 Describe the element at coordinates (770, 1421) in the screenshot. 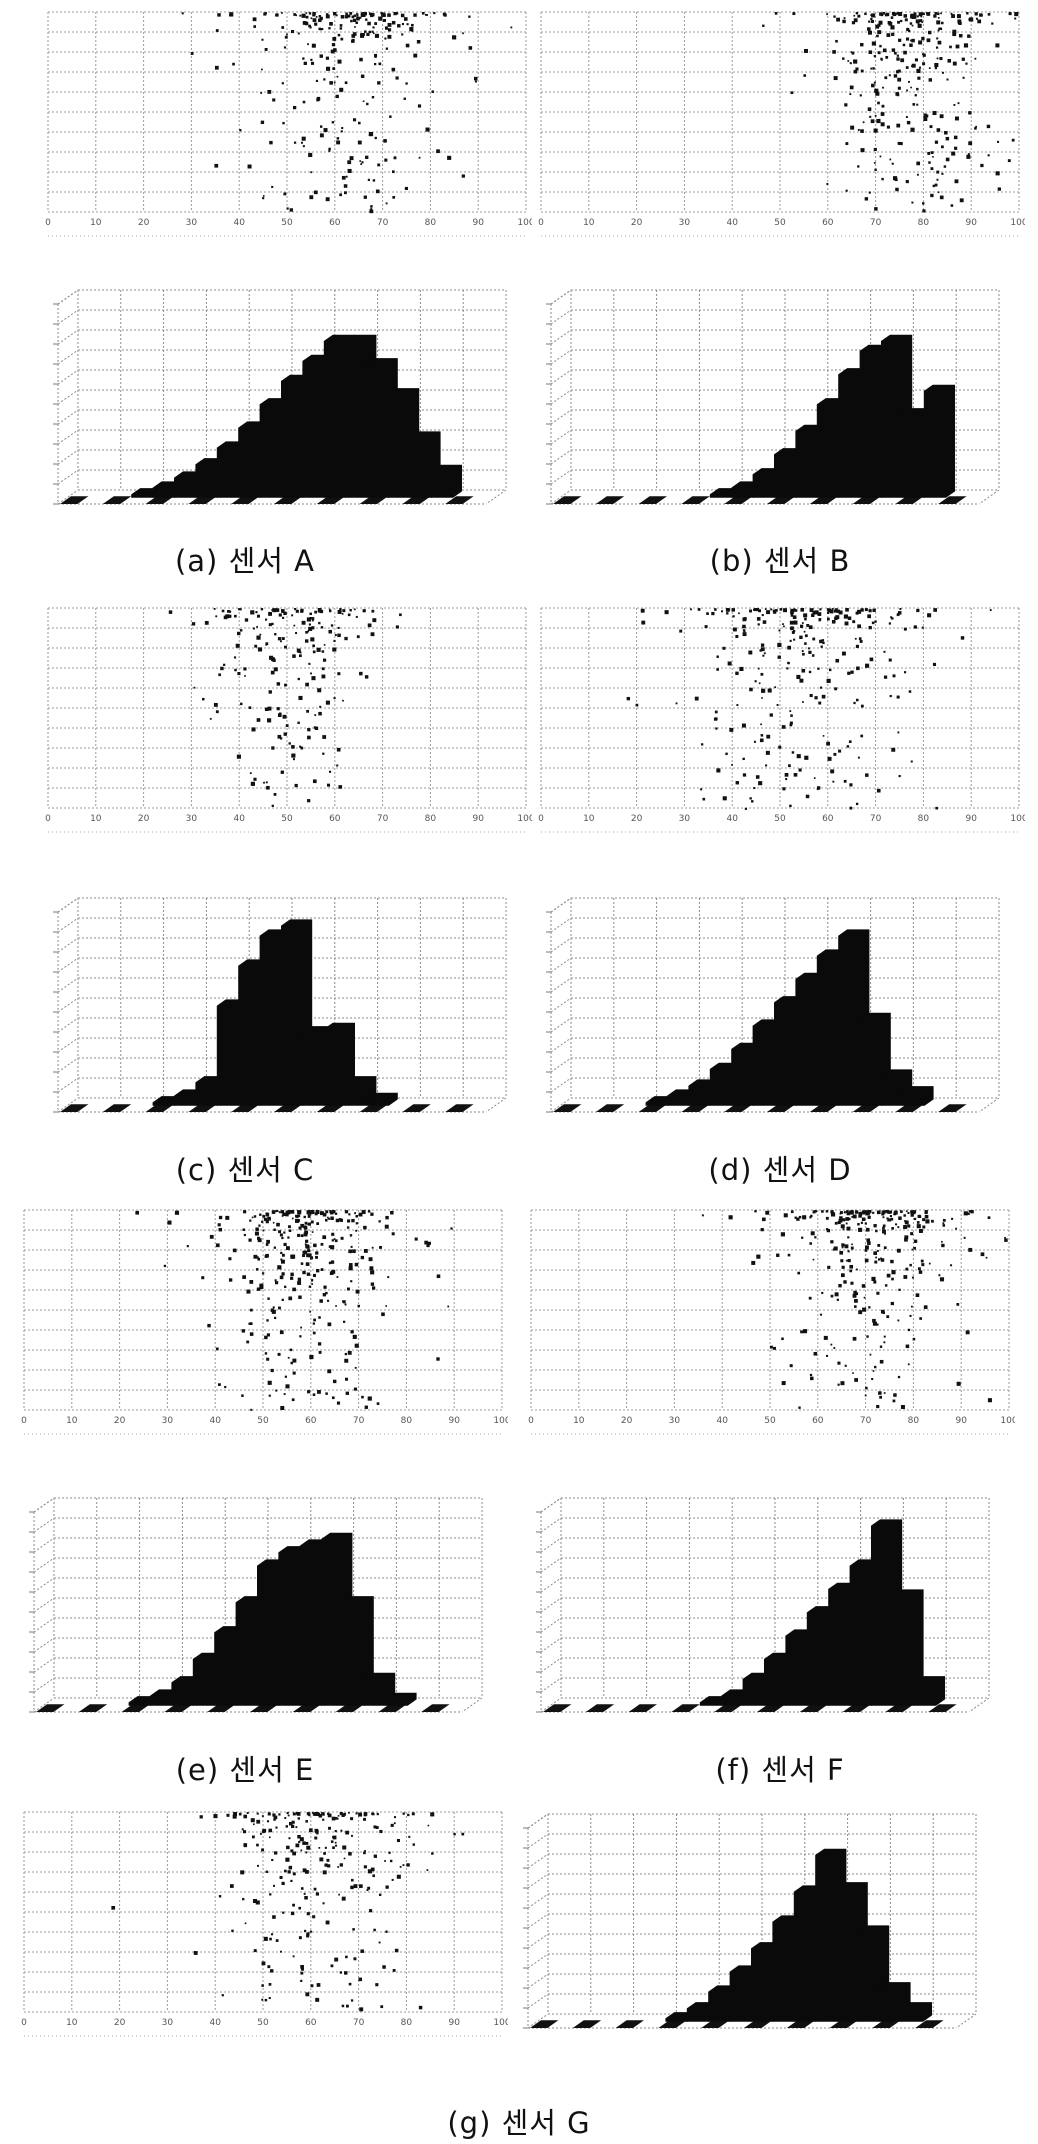

I see `x-tick-label: 50` at that location.